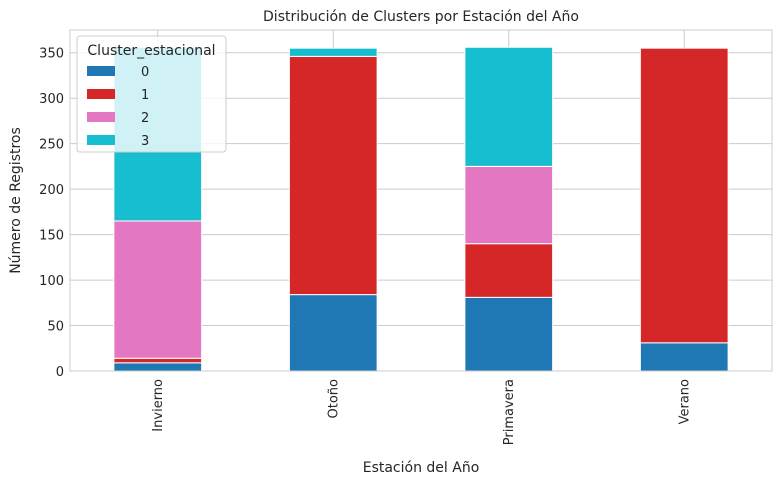 The image size is (784, 484). I want to click on bar-segment-0-verano, so click(684, 357).